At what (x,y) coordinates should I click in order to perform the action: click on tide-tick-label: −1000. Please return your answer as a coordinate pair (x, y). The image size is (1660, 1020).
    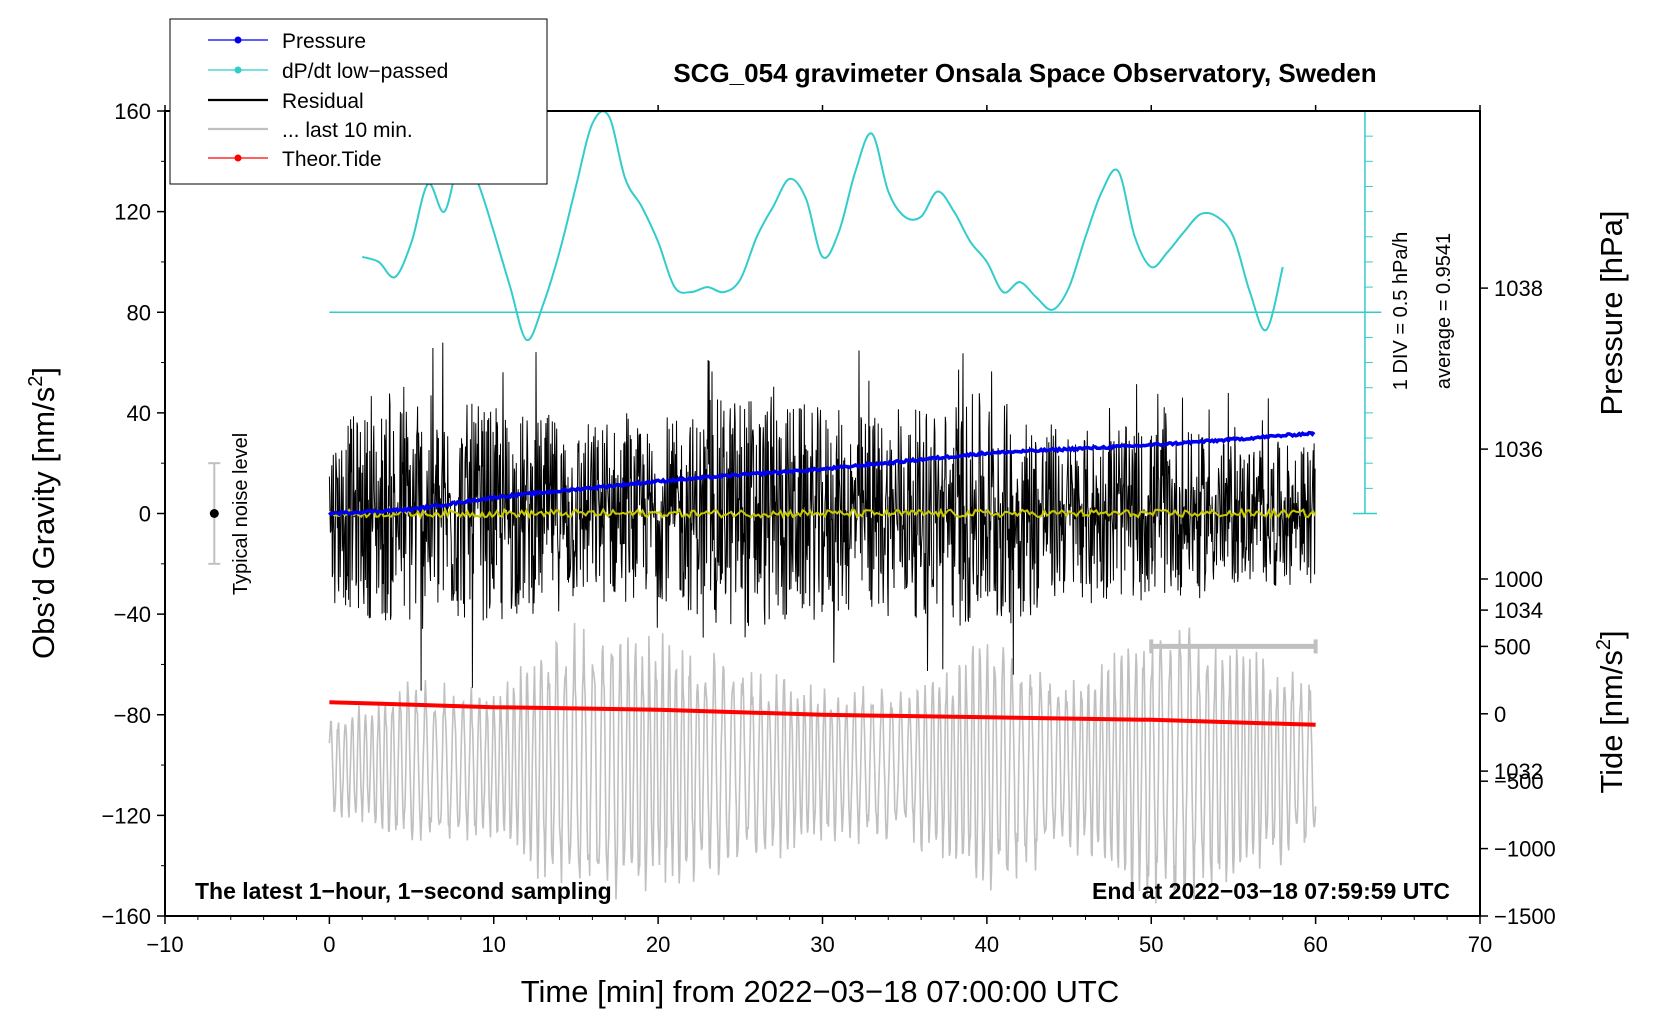
    Looking at the image, I should click on (1525, 849).